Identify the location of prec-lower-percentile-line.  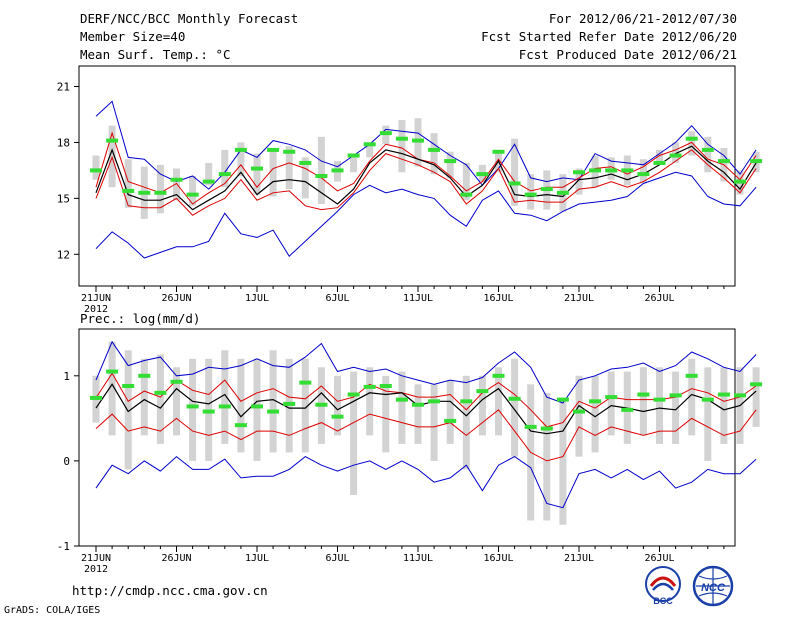
(426, 435).